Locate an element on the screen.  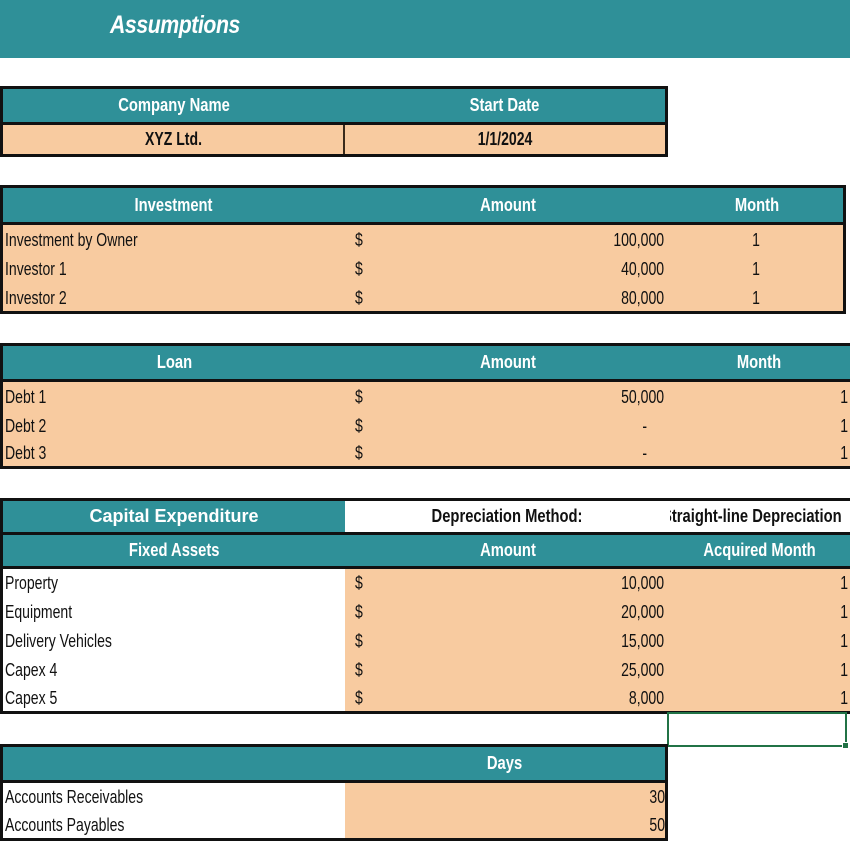
fill-handle is located at coordinates (845, 745).